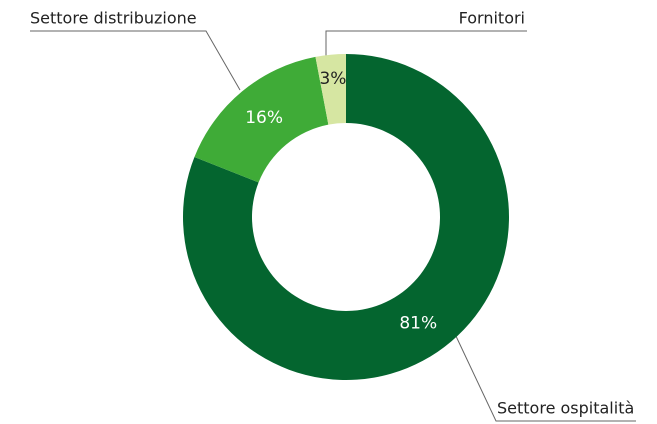  Describe the element at coordinates (565, 408) in the screenshot. I see `category-label: Settore ospitalità` at that location.